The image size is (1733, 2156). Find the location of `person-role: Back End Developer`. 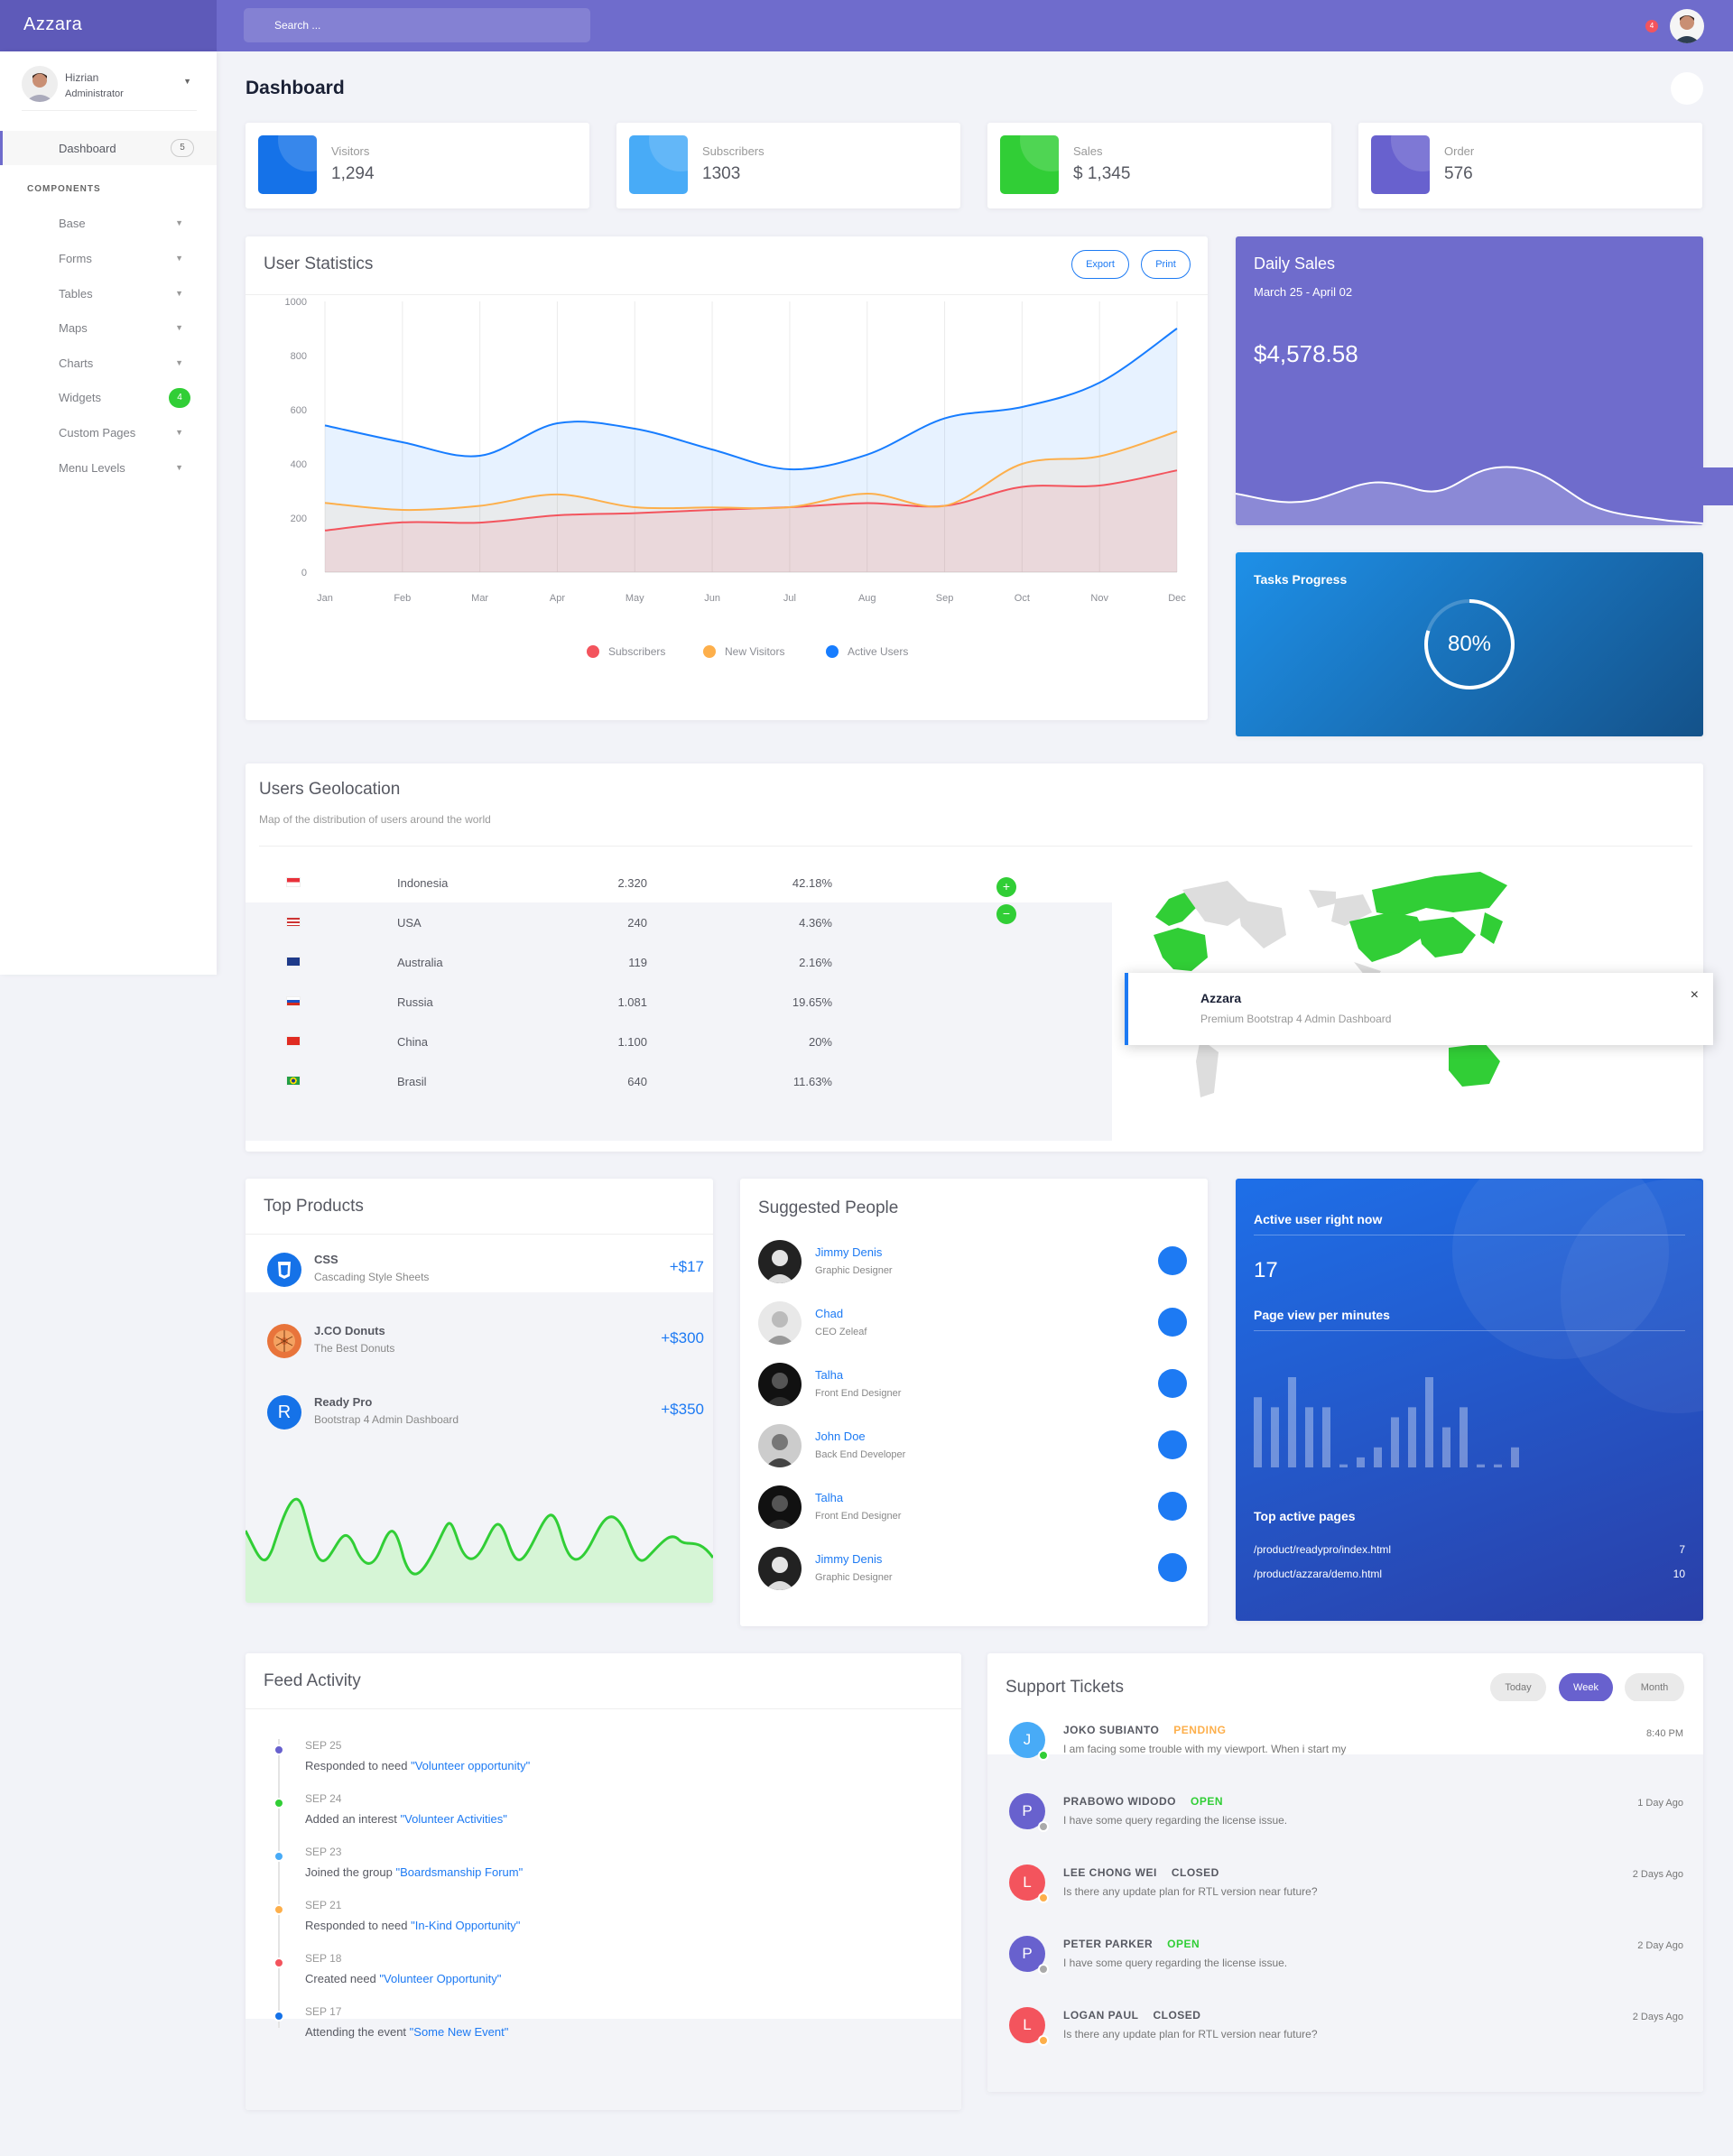

person-role: Back End Developer is located at coordinates (860, 1454).